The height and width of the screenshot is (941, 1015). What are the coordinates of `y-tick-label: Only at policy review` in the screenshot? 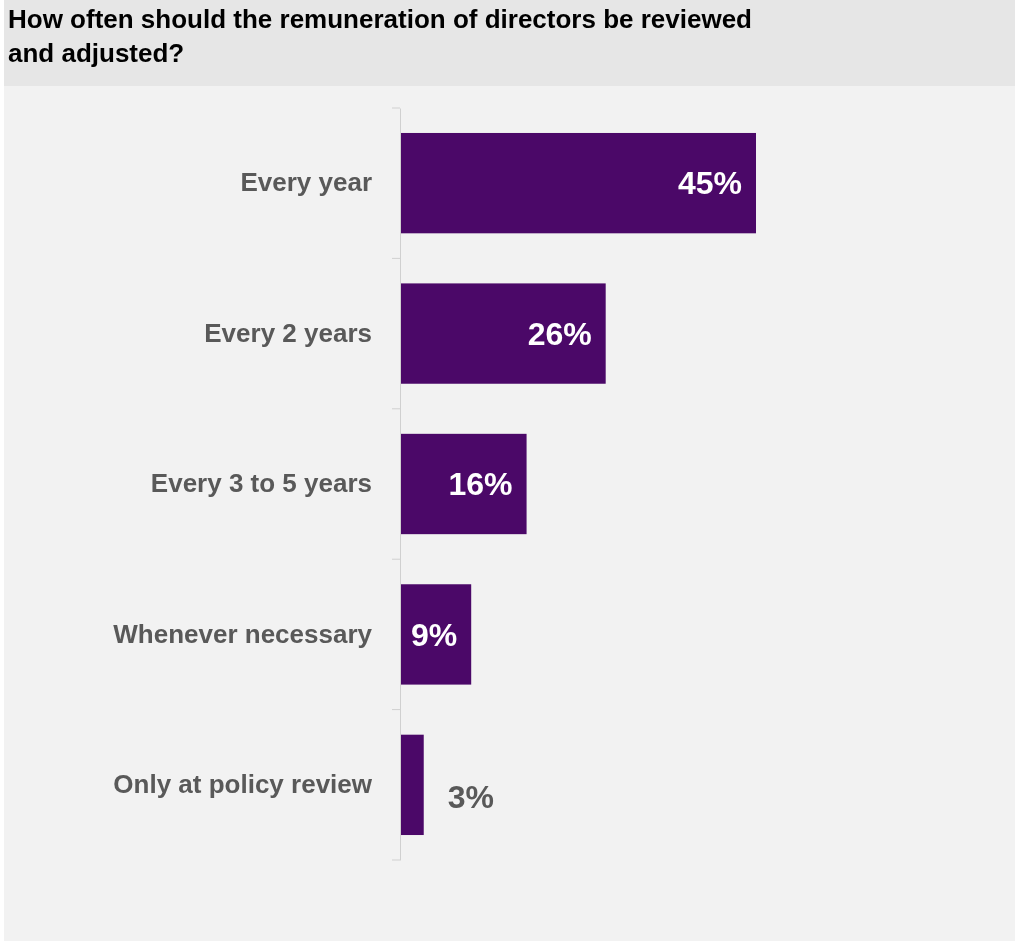 It's located at (243, 784).